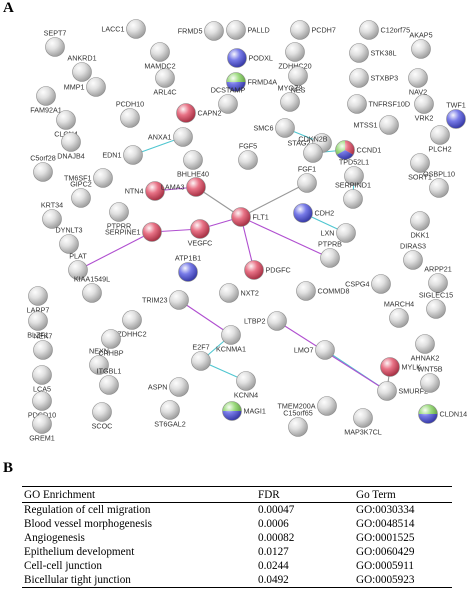 Image resolution: width=474 pixels, height=591 pixels. Describe the element at coordinates (418, 82) in the screenshot. I see `node-nav2: NAV2` at that location.